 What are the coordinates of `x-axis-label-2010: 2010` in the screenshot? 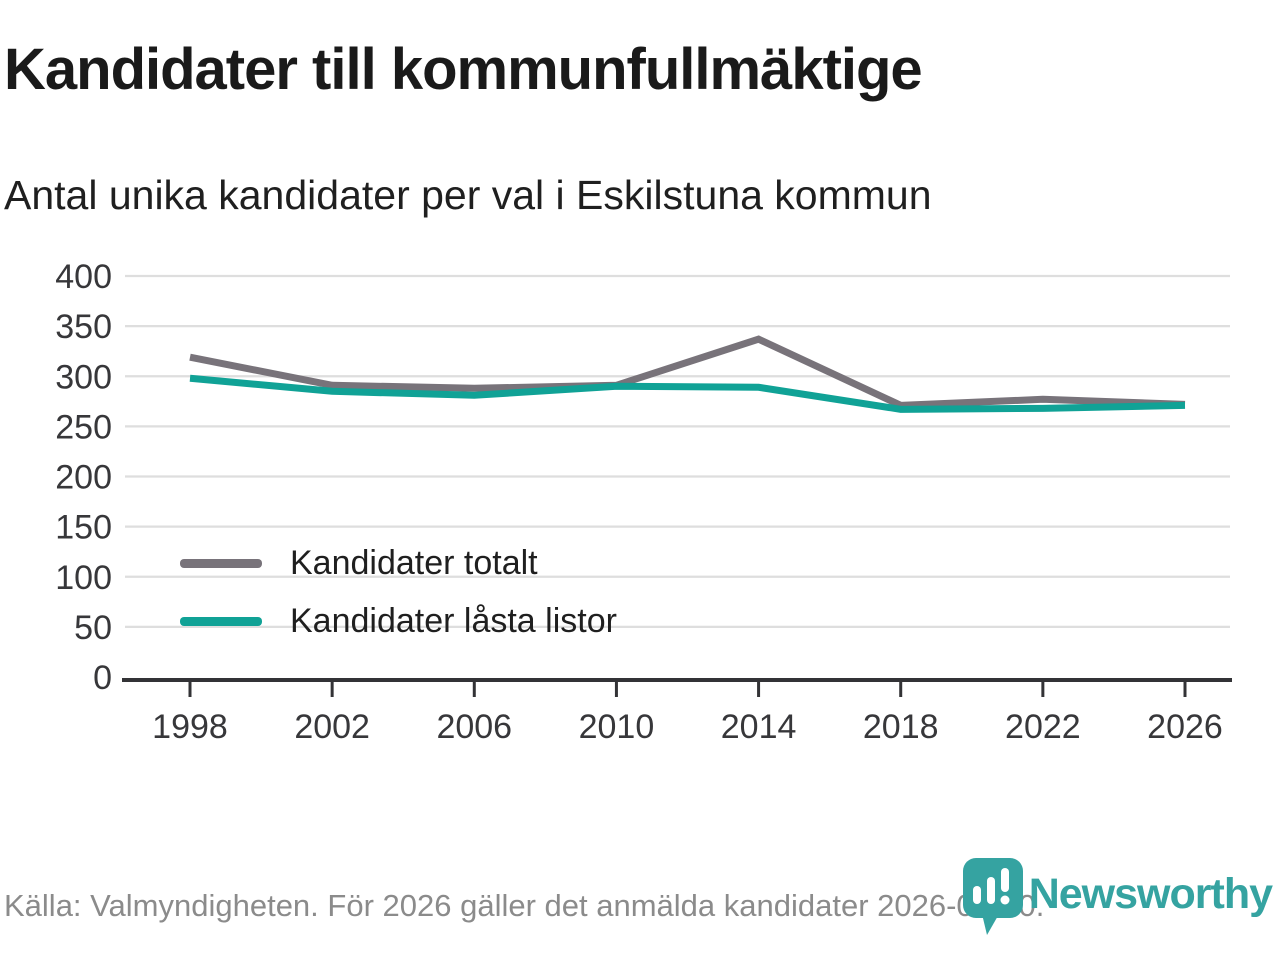 It's located at (617, 727).